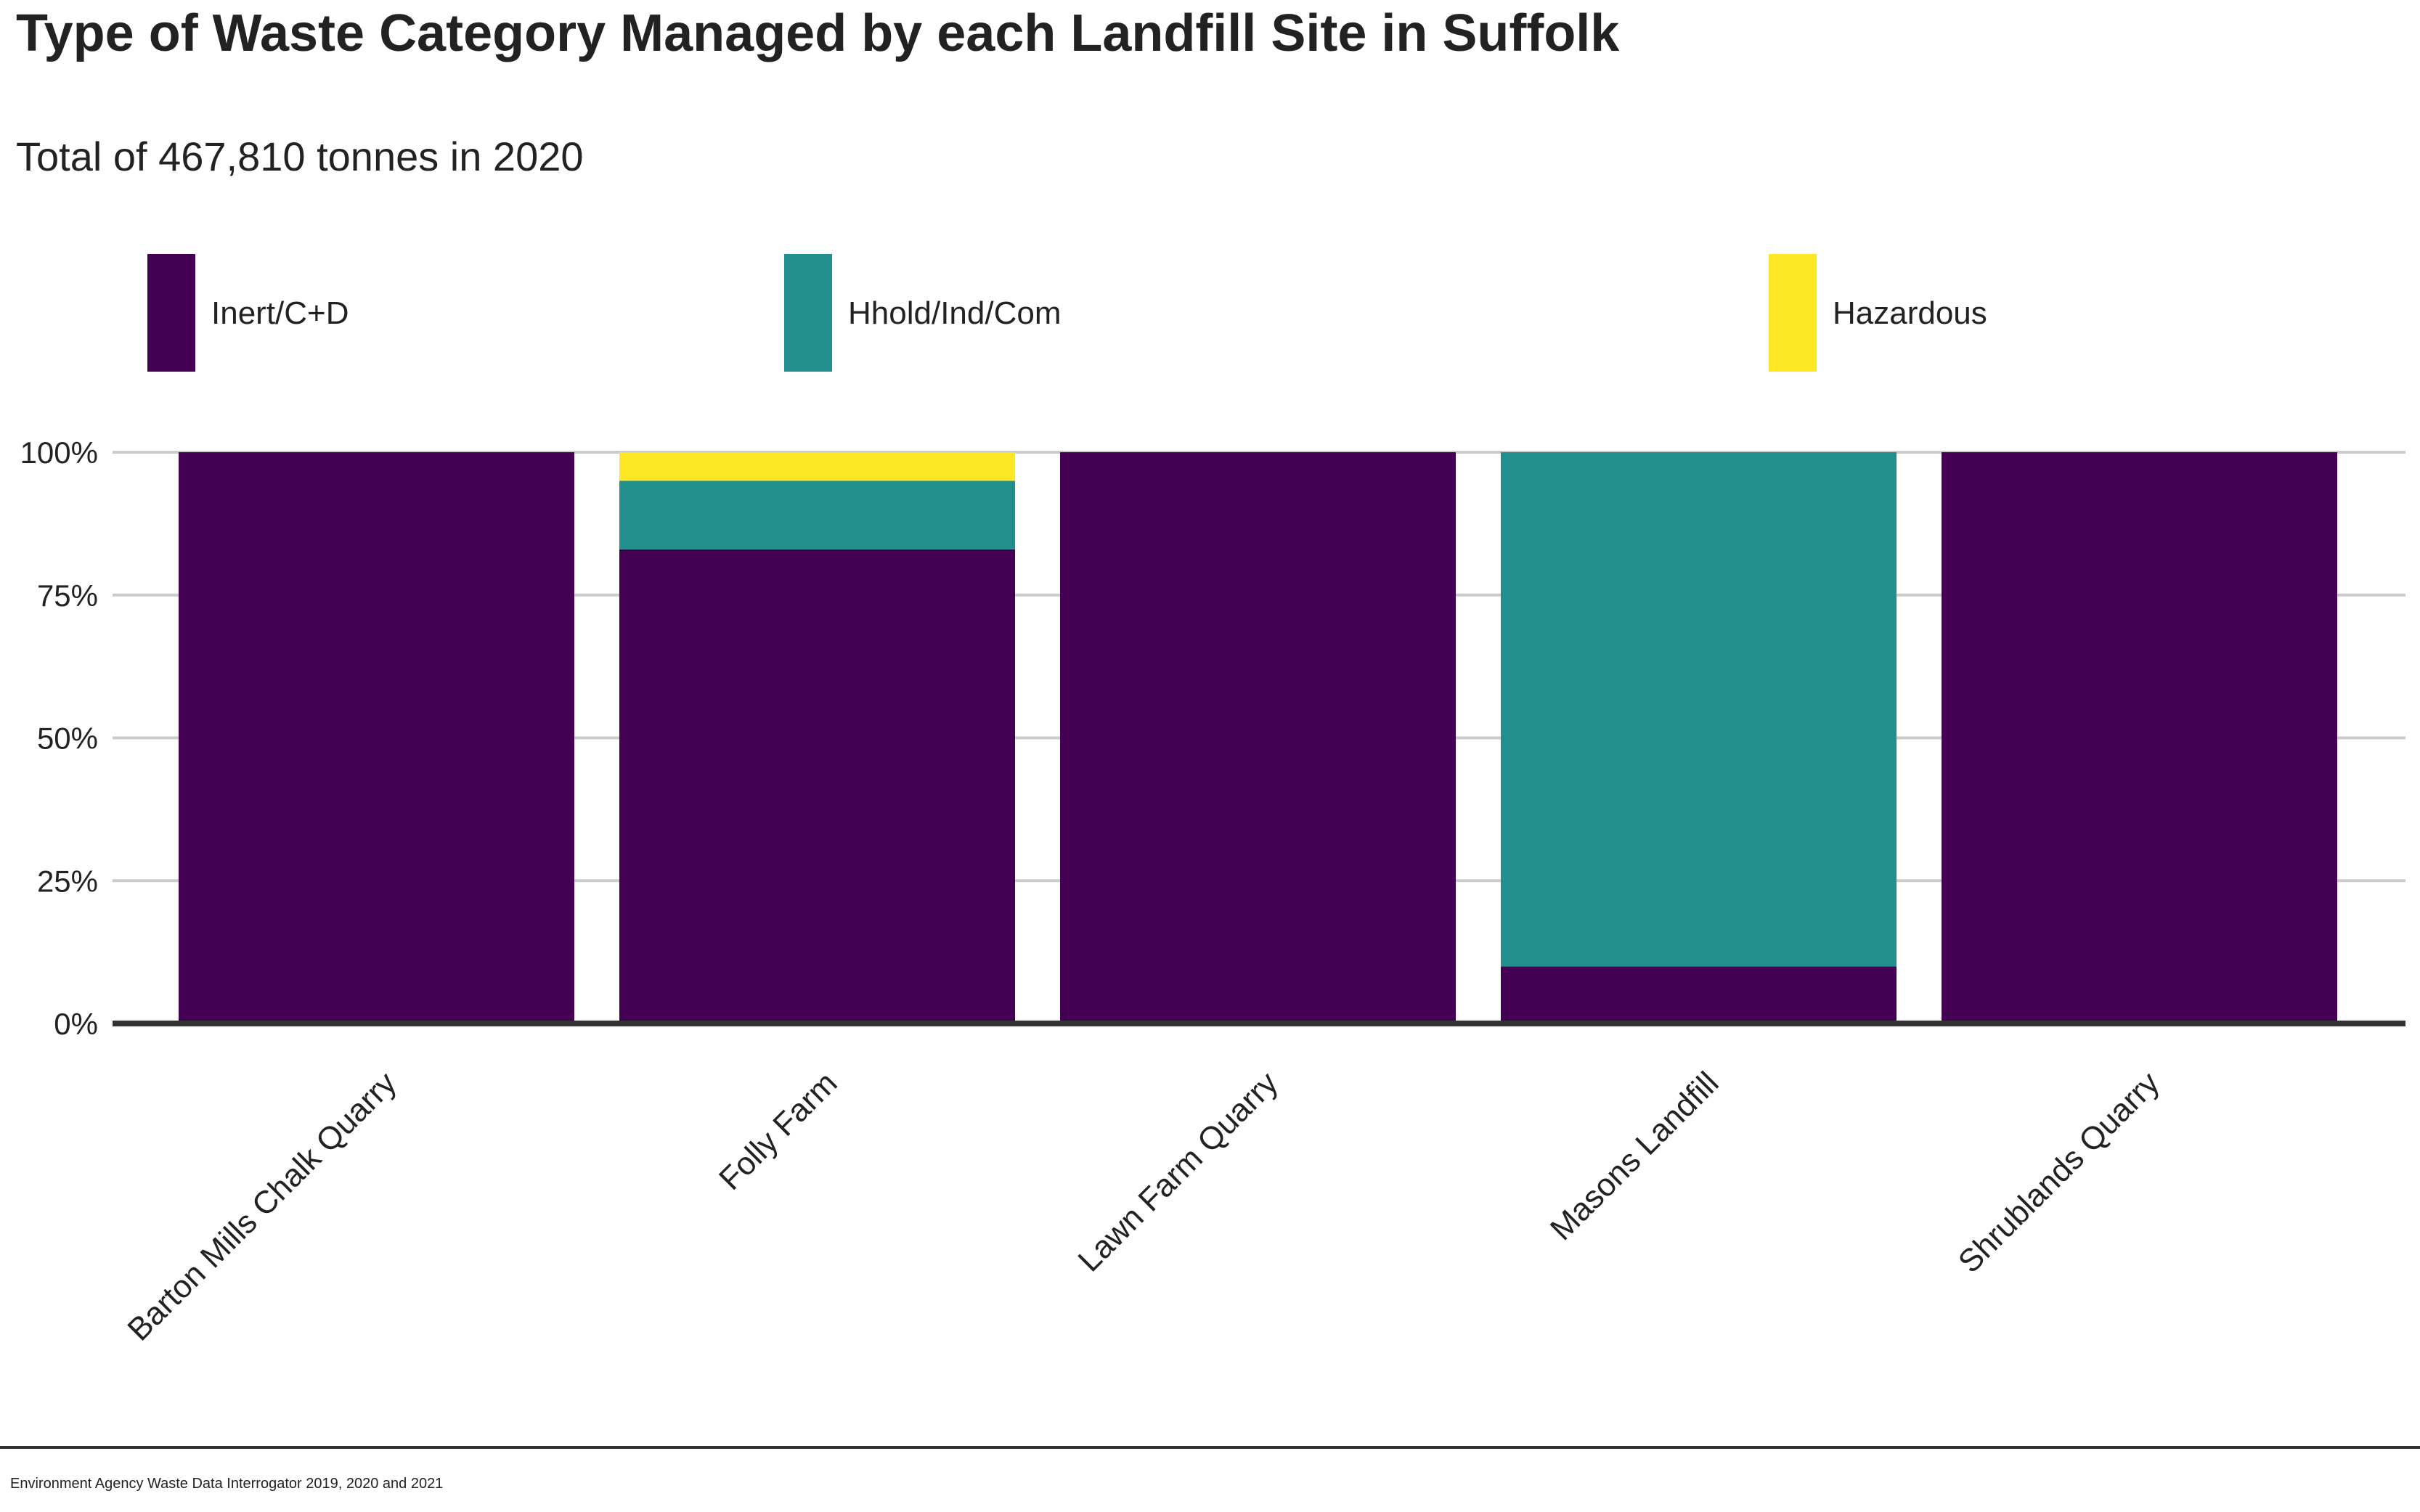  What do you see at coordinates (1635, 1156) in the screenshot?
I see `x-category-label: Masons Landfill` at bounding box center [1635, 1156].